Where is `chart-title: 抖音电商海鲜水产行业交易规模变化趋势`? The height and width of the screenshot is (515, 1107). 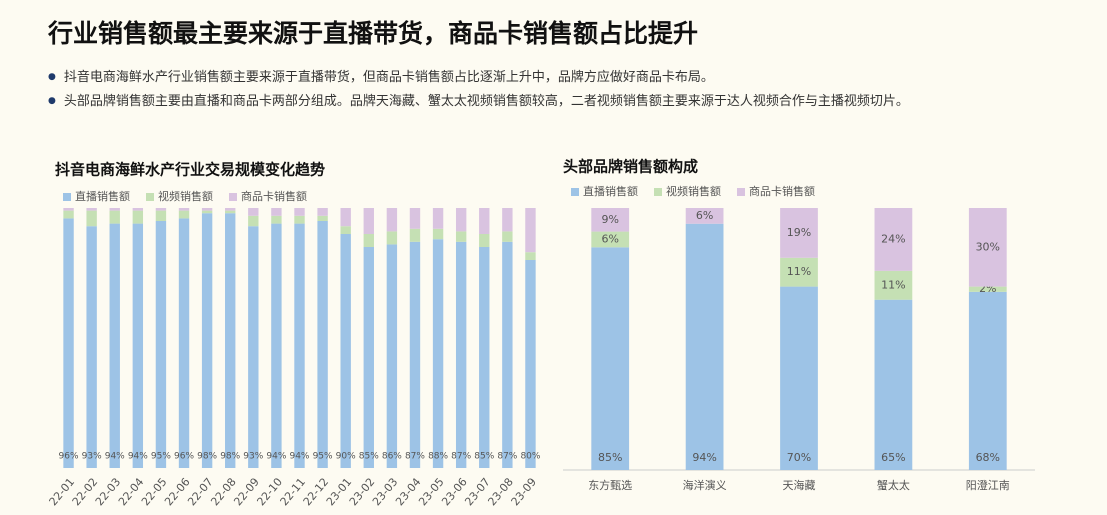
chart-title: 抖音电商海鲜水产行业交易规模变化趋势 is located at coordinates (190, 170).